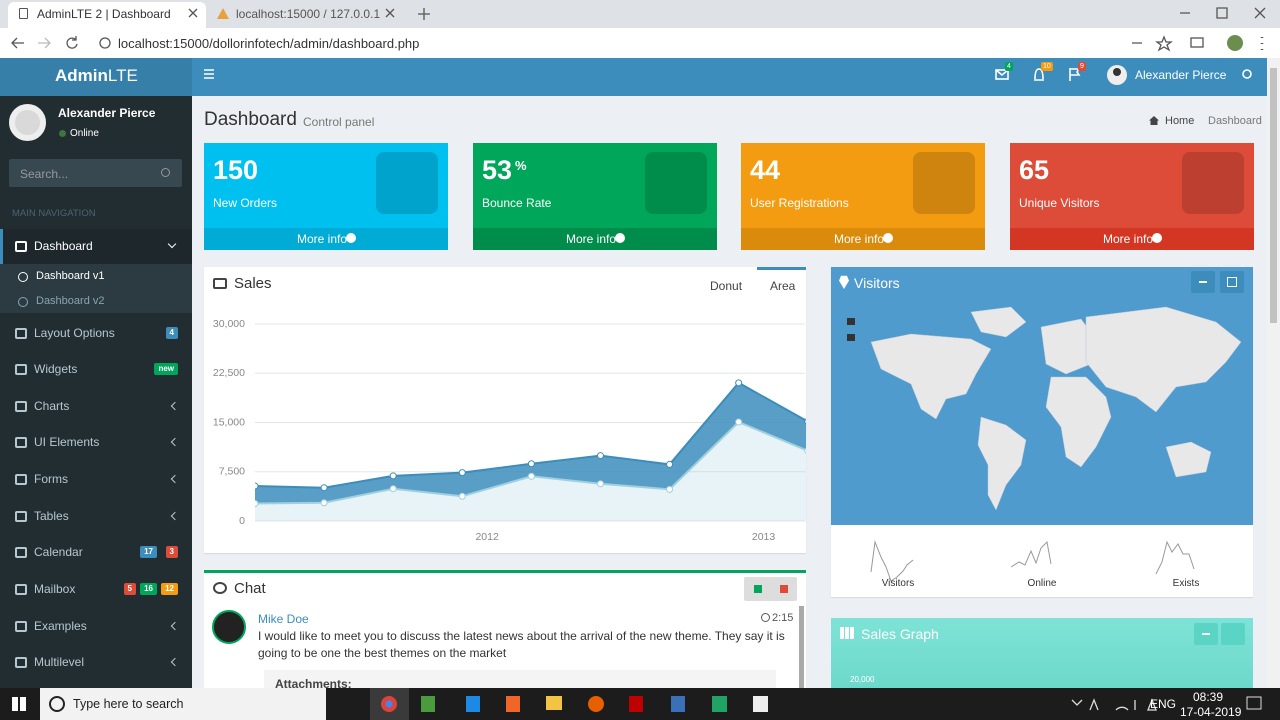  What do you see at coordinates (638, 29) in the screenshot?
I see `browser-icons` at bounding box center [638, 29].